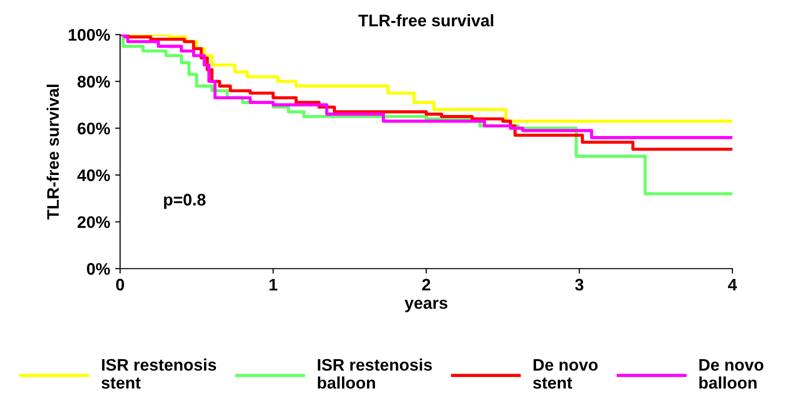 The width and height of the screenshot is (785, 407). I want to click on legend-label: ISR restenosis stent, so click(159, 373).